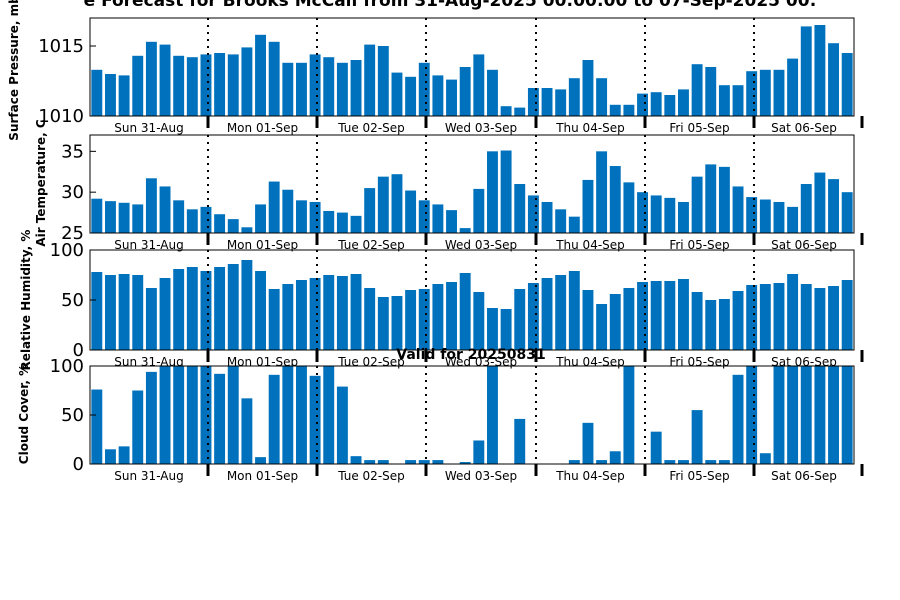 The width and height of the screenshot is (900, 600). I want to click on y-tick-label: 35, so click(72, 151).